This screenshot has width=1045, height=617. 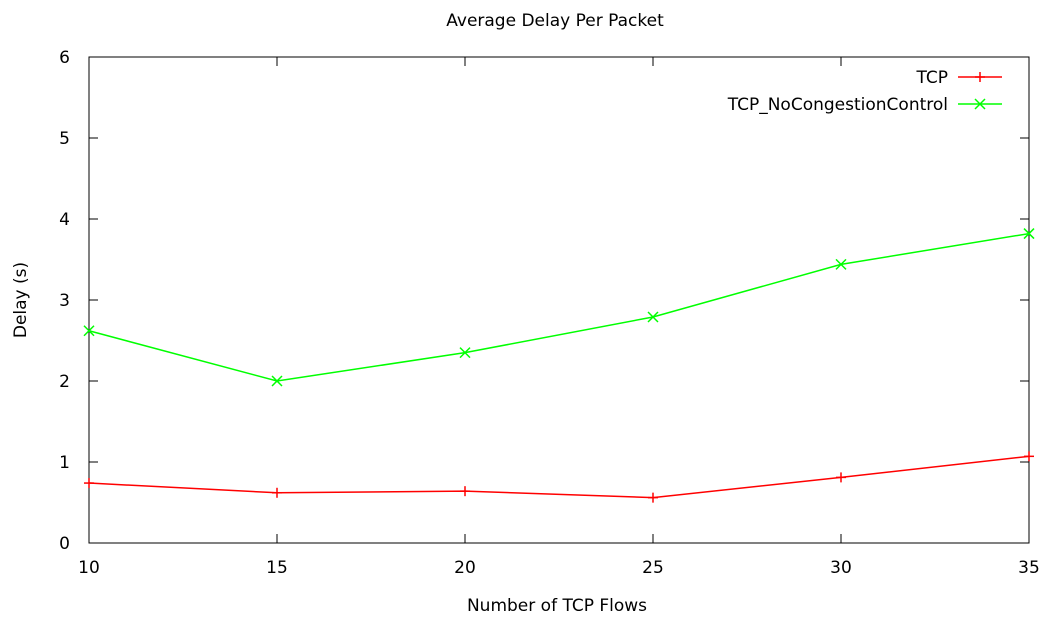 I want to click on x-tick-label: 30, so click(x=841, y=568).